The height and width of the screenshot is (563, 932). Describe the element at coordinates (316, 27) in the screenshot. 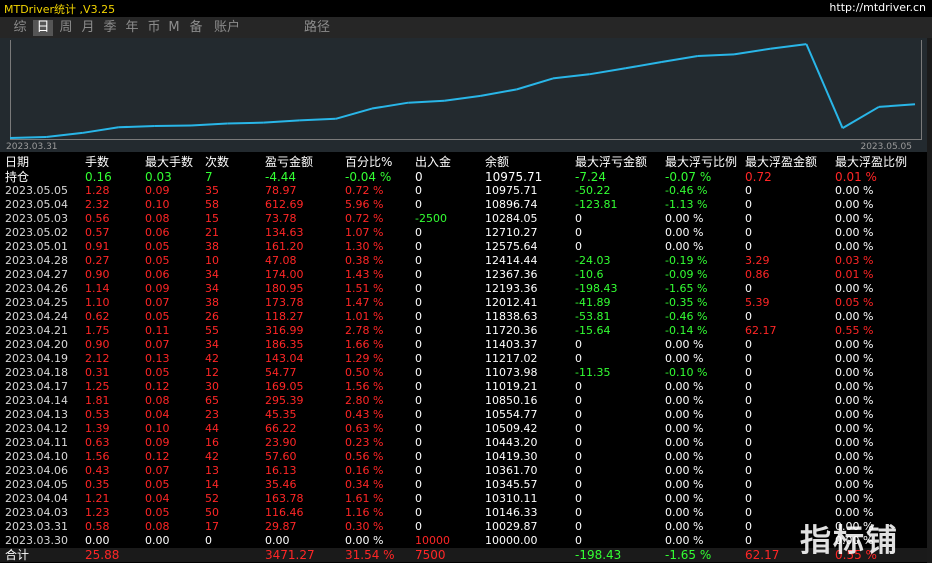

I see `tab-10: 路径` at that location.